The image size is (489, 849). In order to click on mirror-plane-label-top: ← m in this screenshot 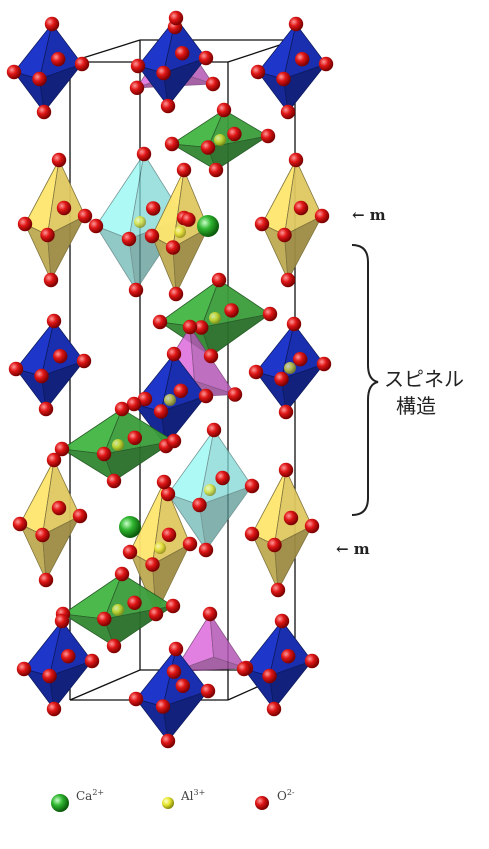, I will do `click(369, 215)`.